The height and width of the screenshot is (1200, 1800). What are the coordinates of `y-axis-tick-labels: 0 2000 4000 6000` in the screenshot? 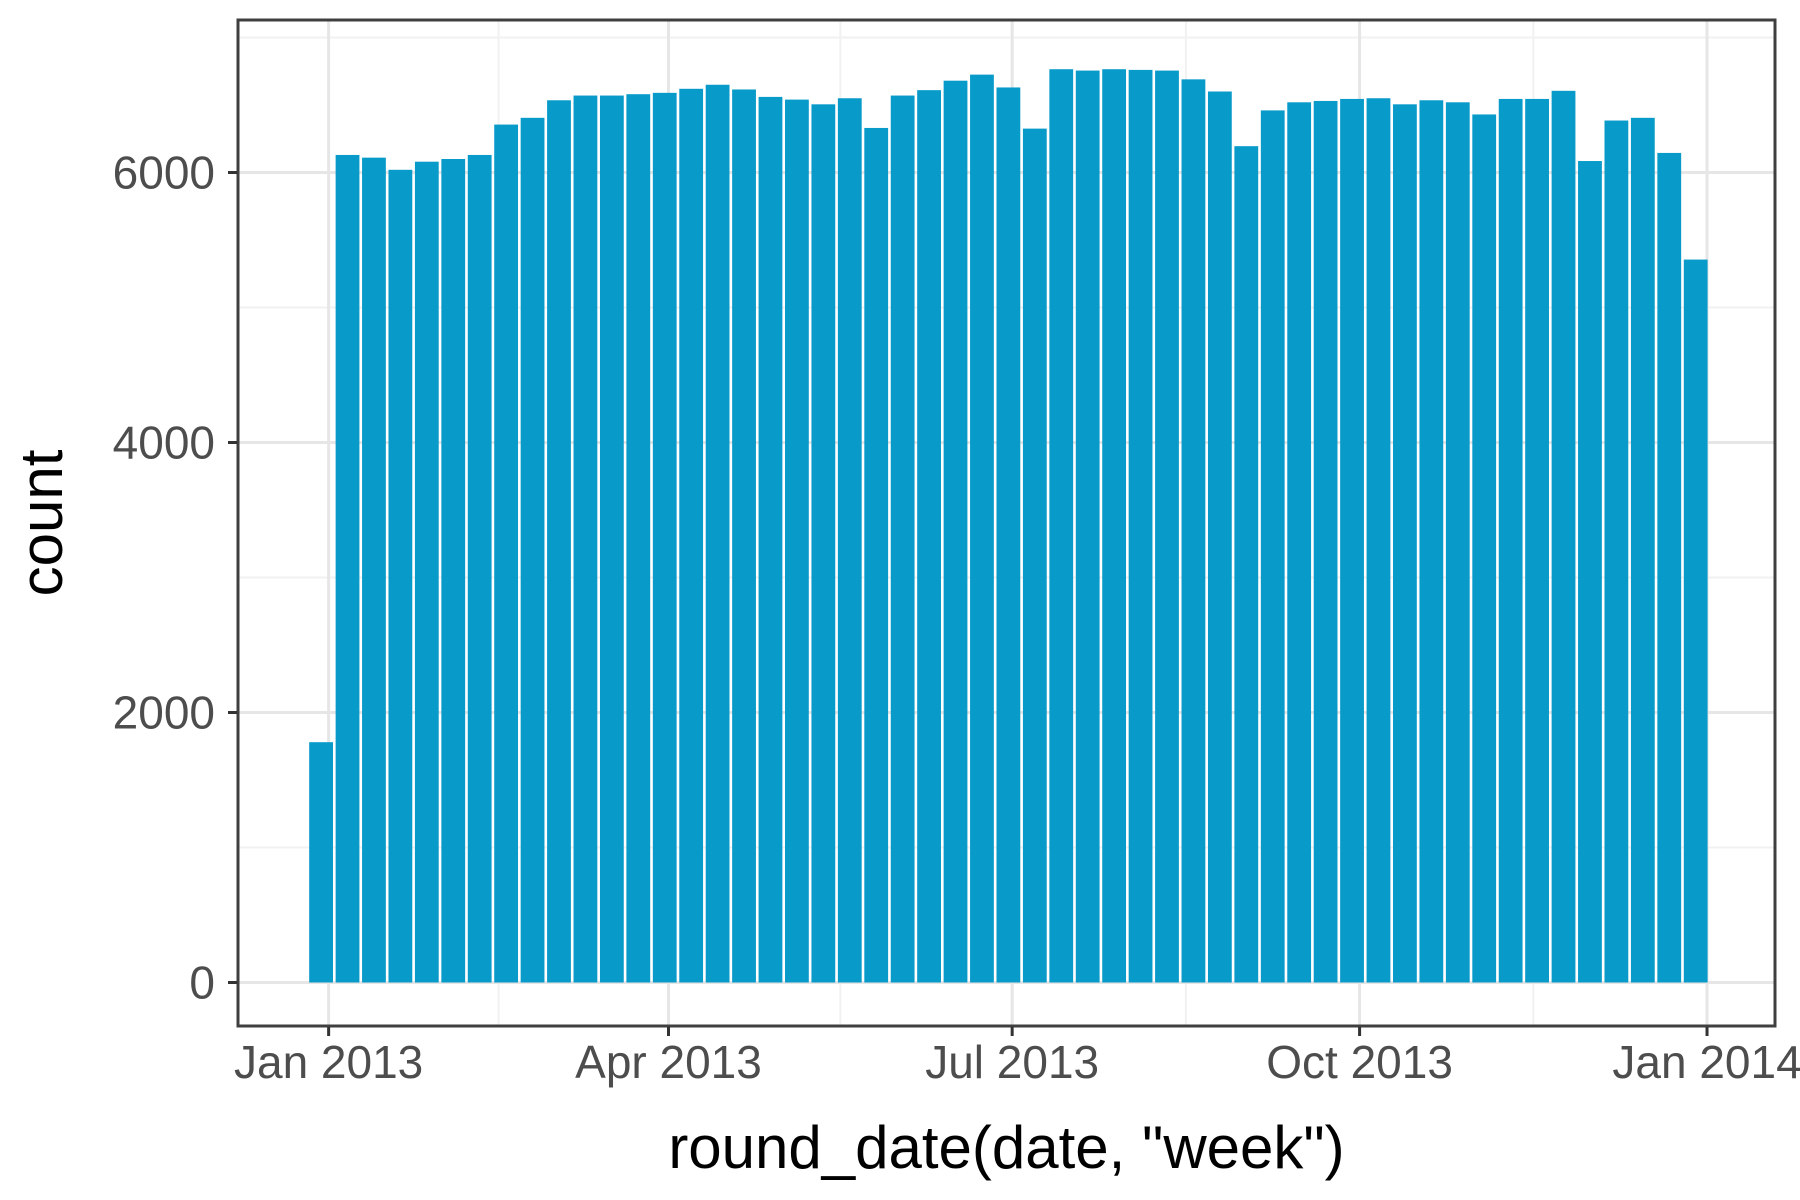 It's located at (164, 578).